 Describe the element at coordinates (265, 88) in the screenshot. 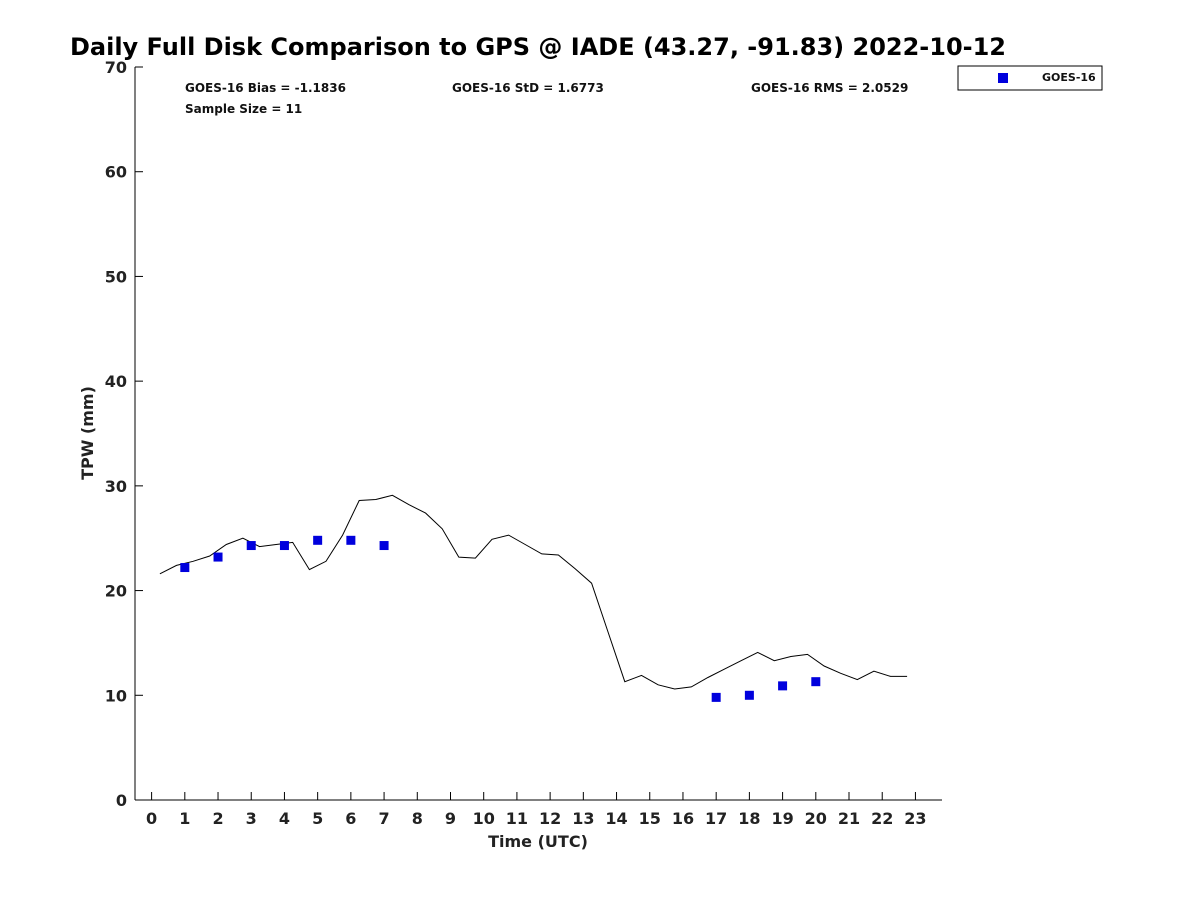

I see `bias-stat: GOES-16 Bias = -1.1836` at that location.